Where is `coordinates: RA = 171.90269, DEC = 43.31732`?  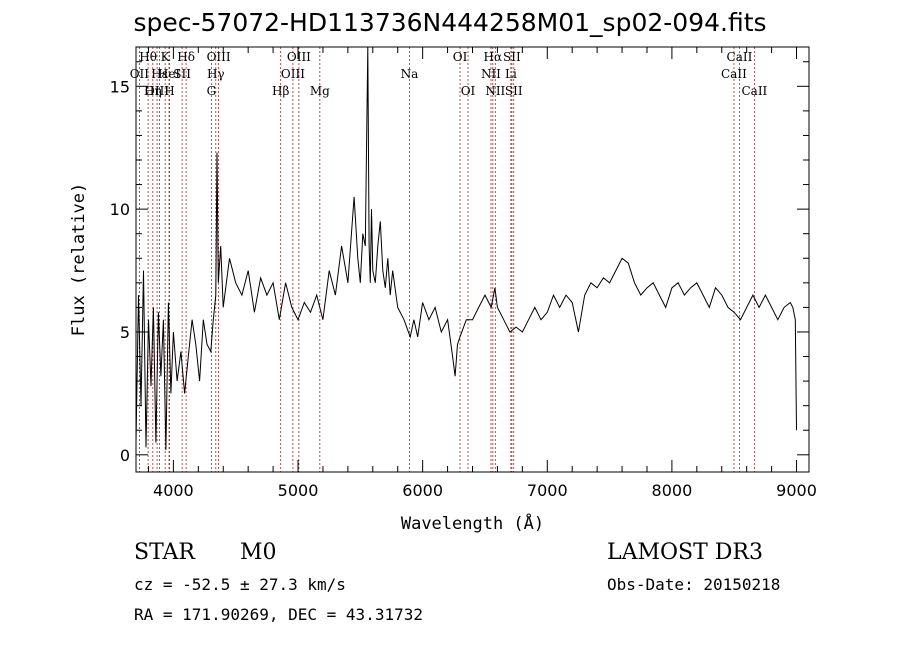 coordinates: RA = 171.90269, DEC = 43.31732 is located at coordinates (278, 614).